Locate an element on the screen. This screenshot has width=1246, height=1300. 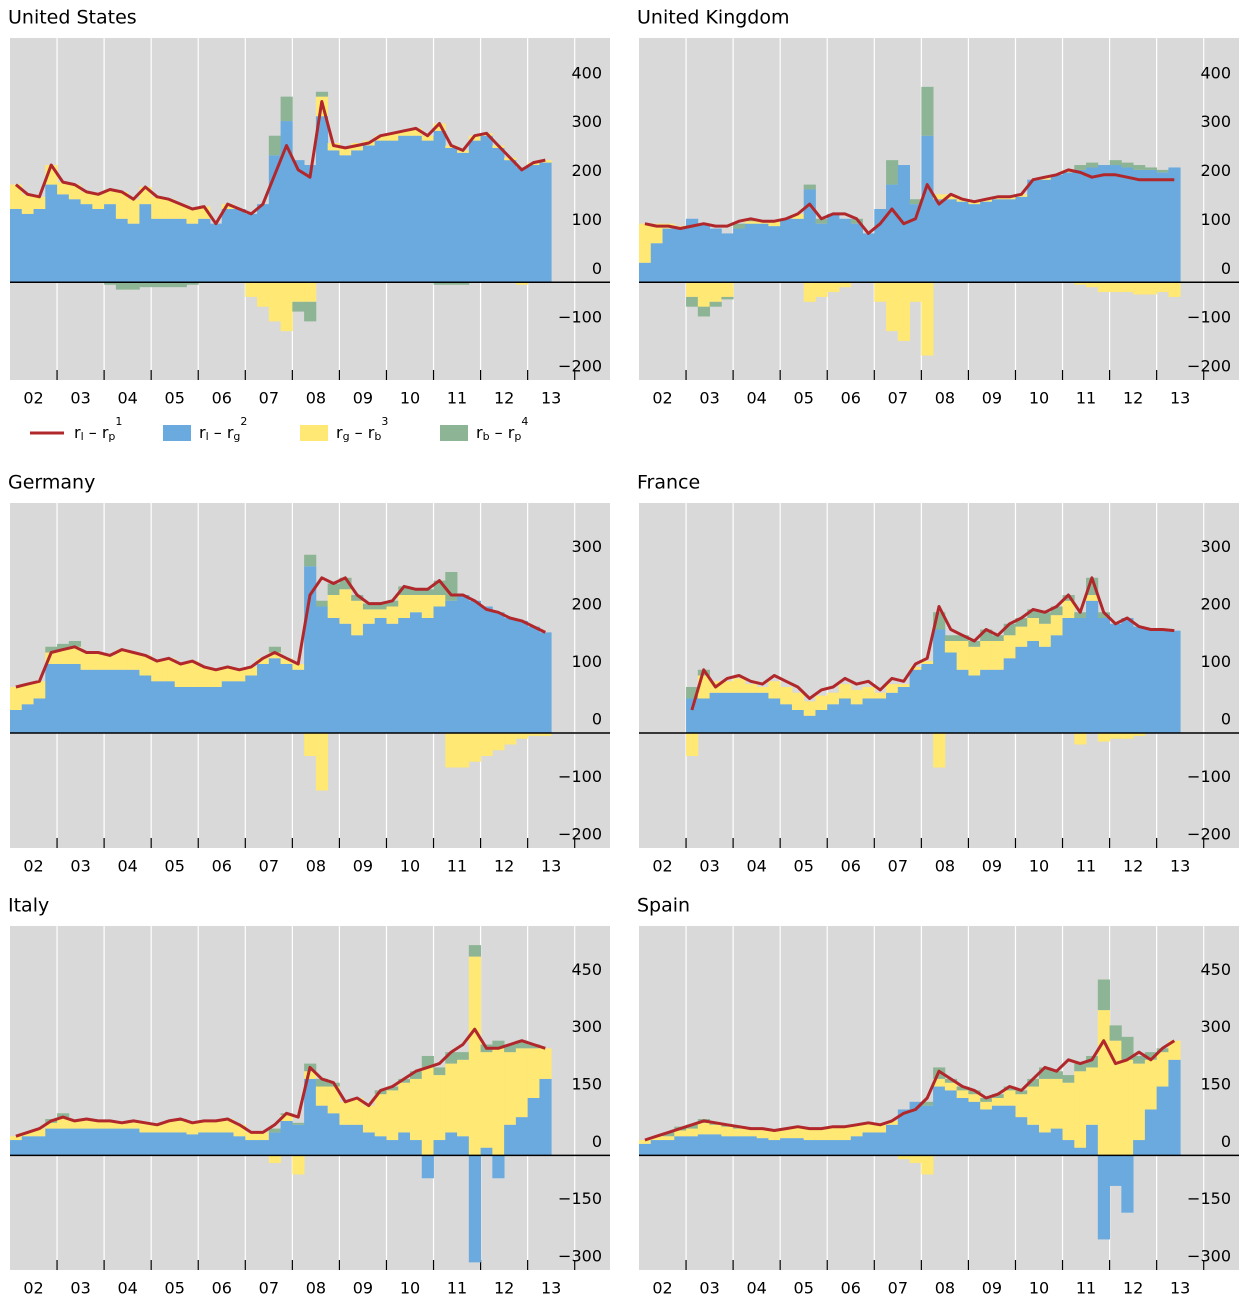
y-tick-label: 300 is located at coordinates (586, 1026).